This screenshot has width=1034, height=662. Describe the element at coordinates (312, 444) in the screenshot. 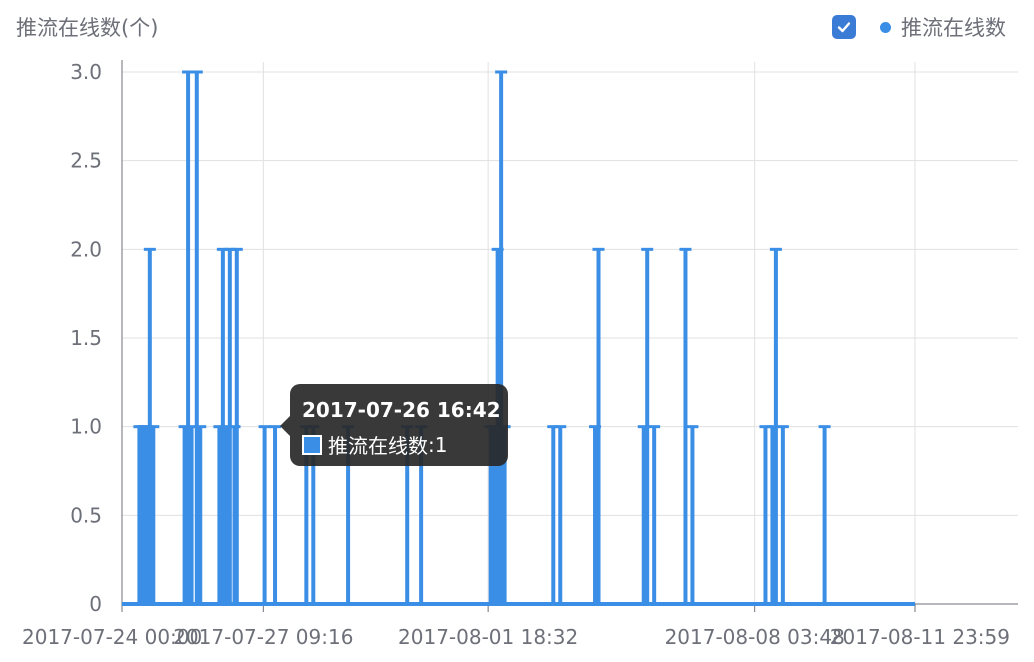

I see `tooltip-series-swatch-icon` at that location.